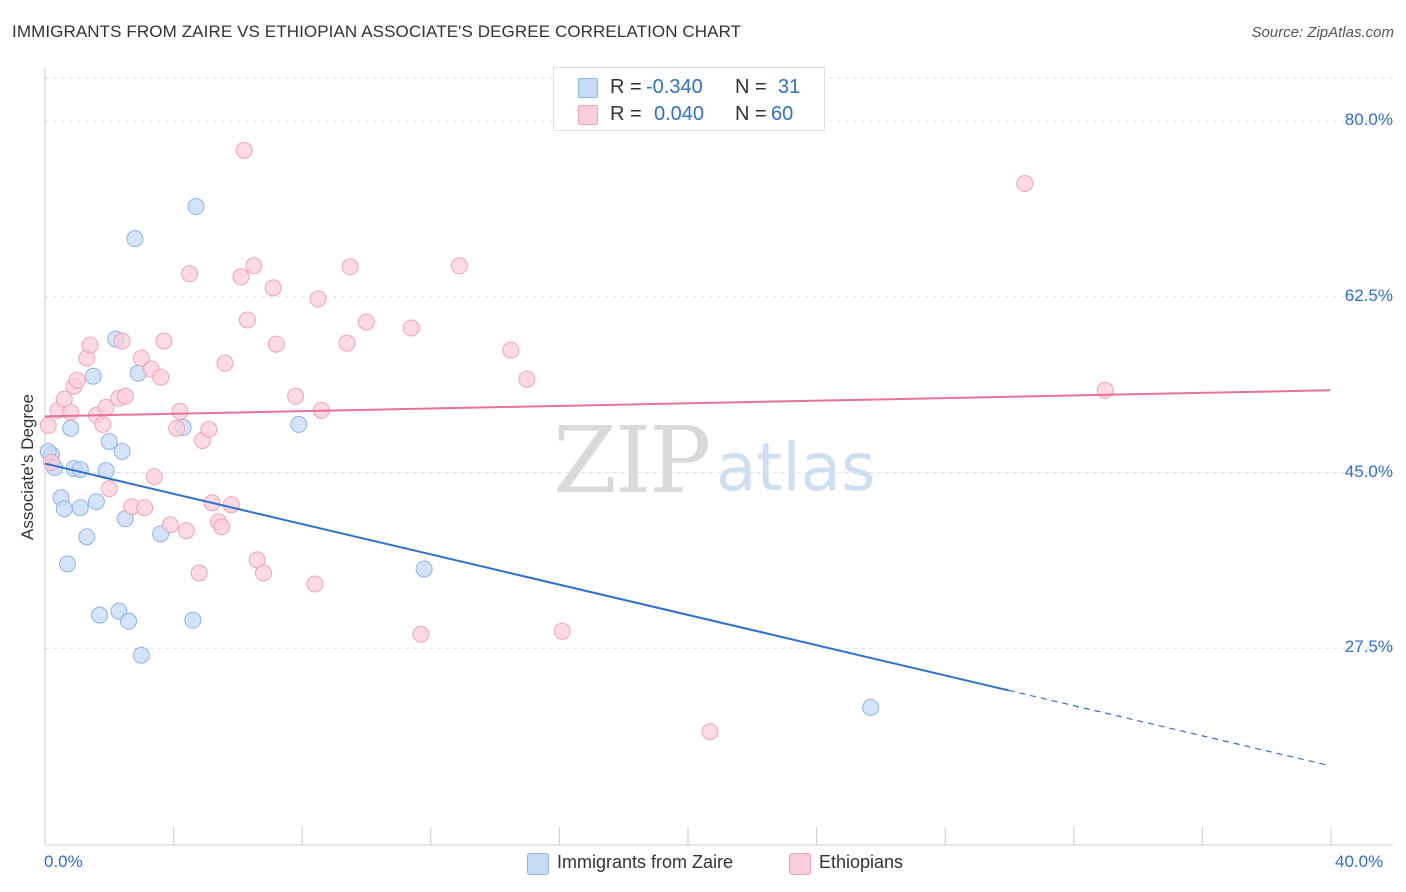  Describe the element at coordinates (789, 87) in the screenshot. I see `legend-n-value: 31` at that location.